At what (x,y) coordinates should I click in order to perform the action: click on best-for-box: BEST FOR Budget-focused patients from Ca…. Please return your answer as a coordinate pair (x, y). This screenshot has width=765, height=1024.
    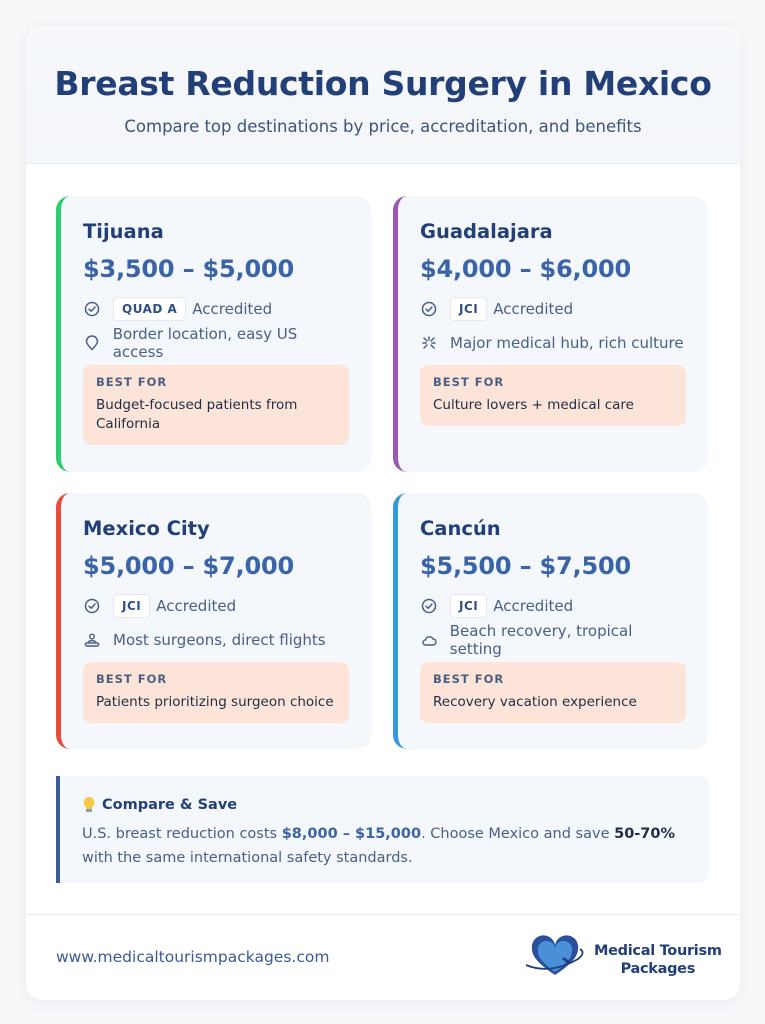
    Looking at the image, I should click on (216, 405).